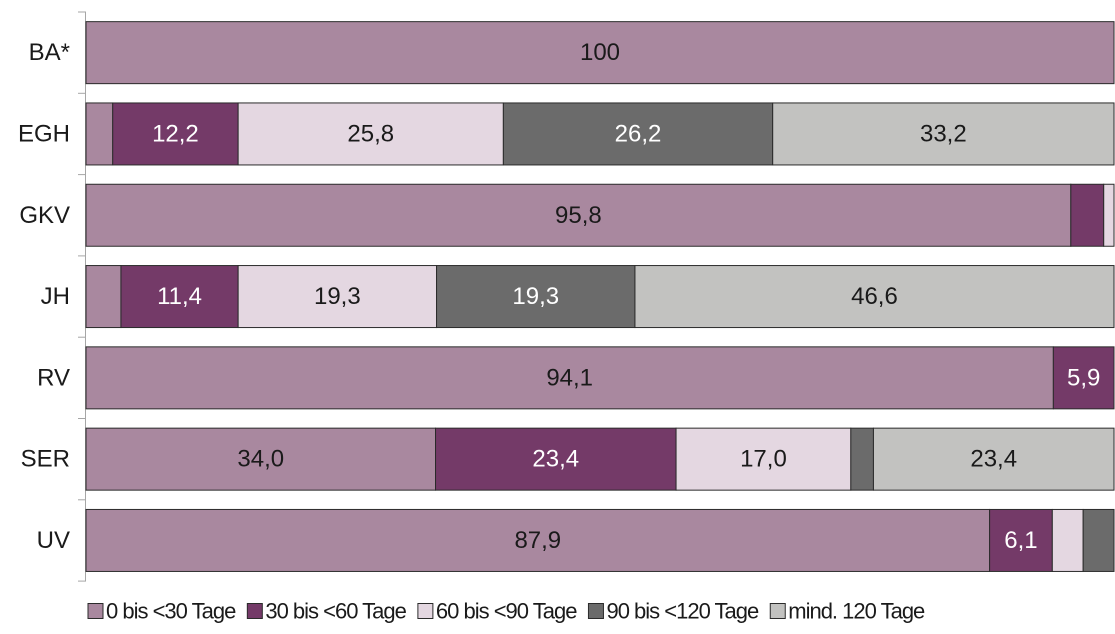  I want to click on legend-item: mind. 120 Tage, so click(847, 611).